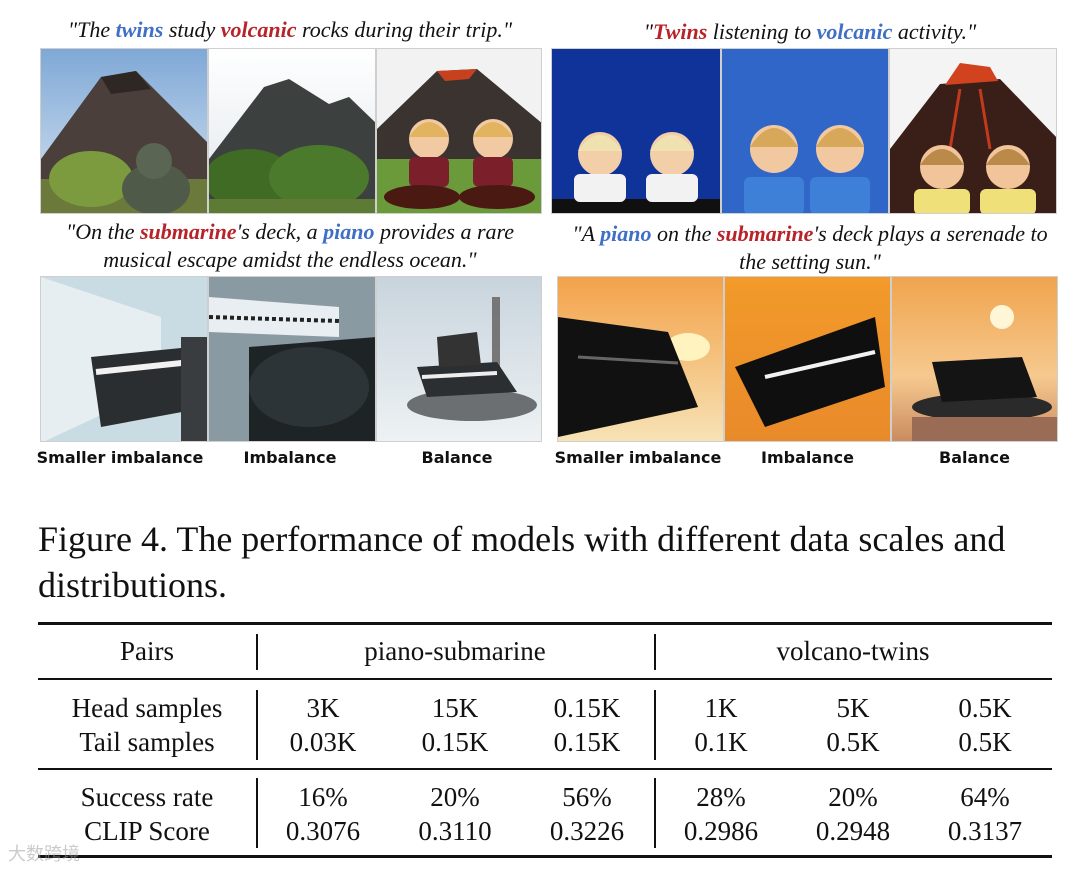  What do you see at coordinates (545, 623) in the screenshot?
I see `table-top-rule` at bounding box center [545, 623].